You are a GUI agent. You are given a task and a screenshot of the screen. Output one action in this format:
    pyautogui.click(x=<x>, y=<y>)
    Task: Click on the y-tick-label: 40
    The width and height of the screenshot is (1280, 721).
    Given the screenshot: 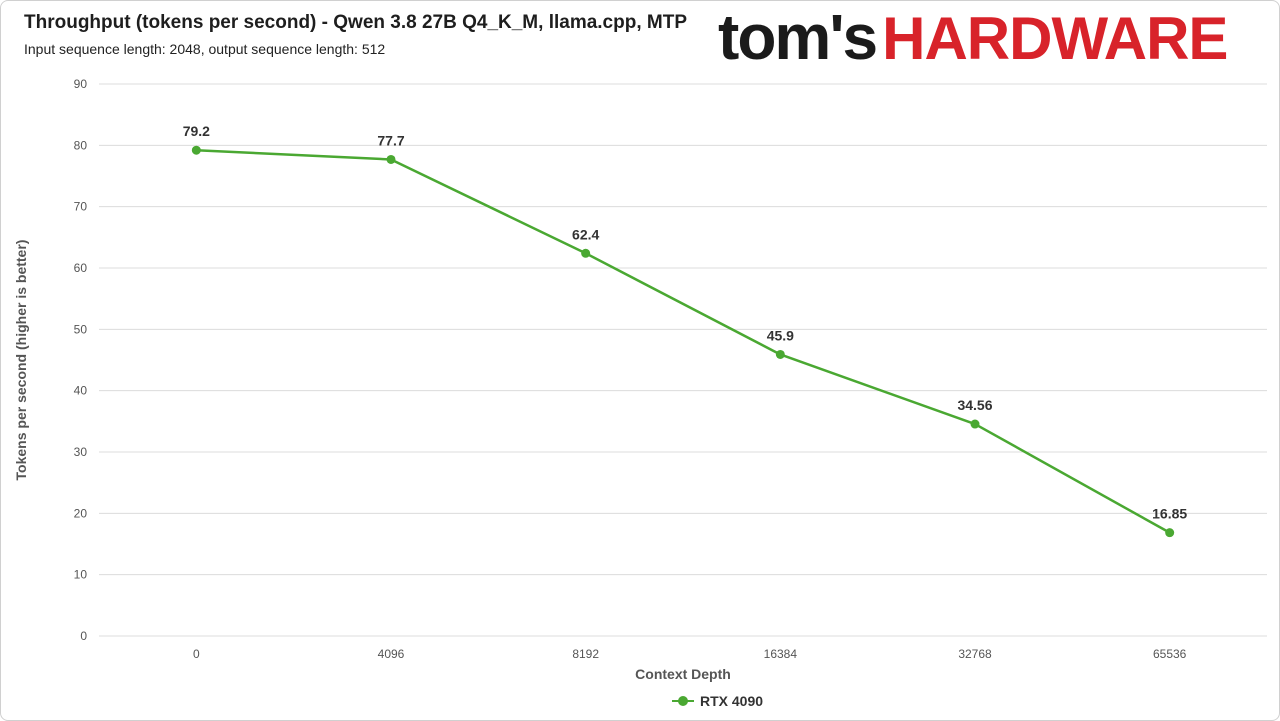 What is the action you would take?
    pyautogui.click(x=81, y=391)
    